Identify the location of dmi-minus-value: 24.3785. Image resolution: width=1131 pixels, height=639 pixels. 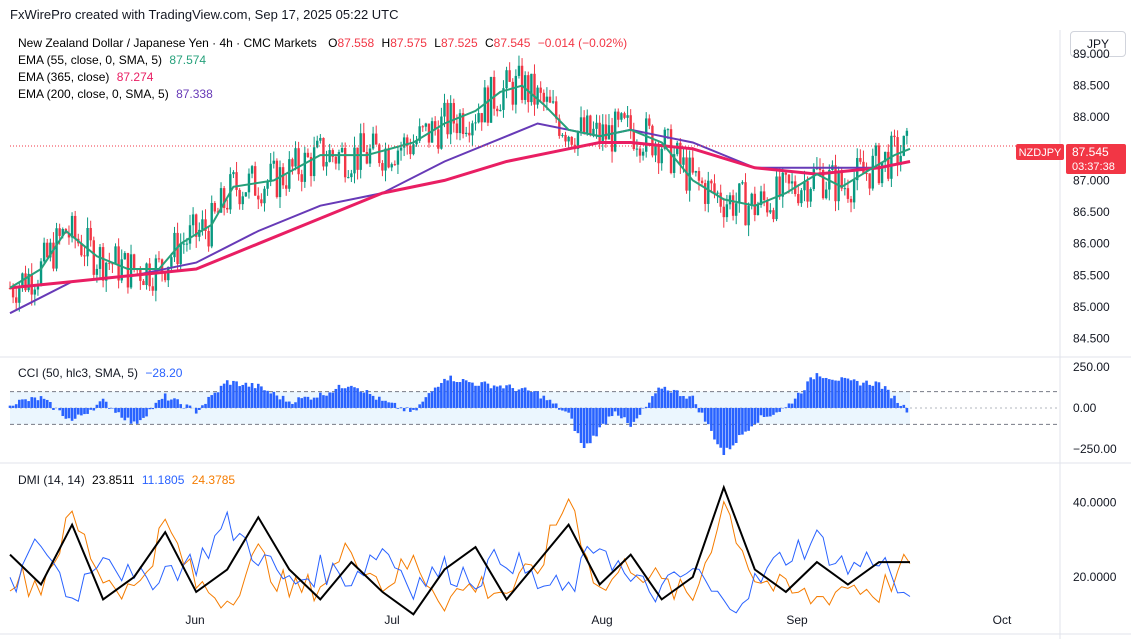
(214, 480).